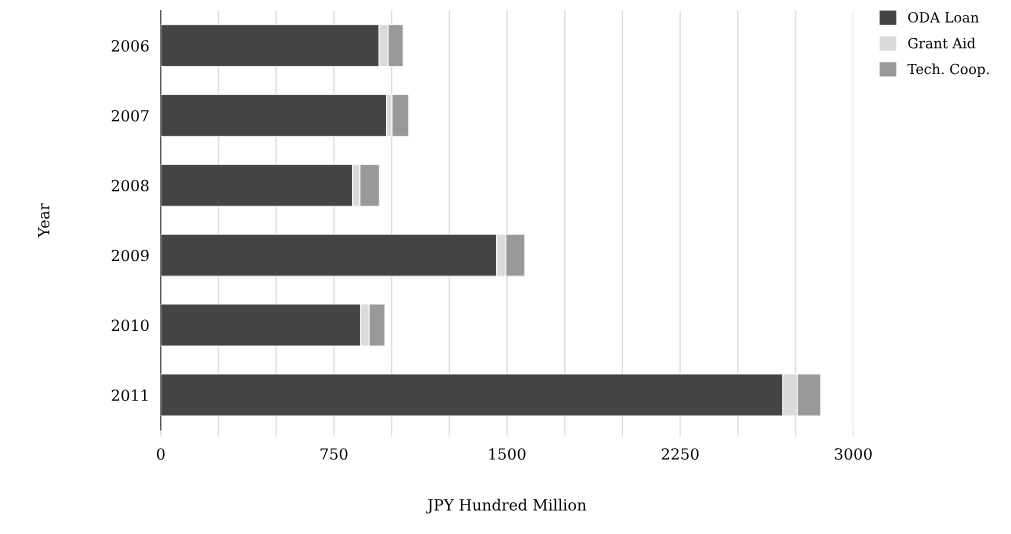 This screenshot has width=1011, height=534. Describe the element at coordinates (948, 70) in the screenshot. I see `legend-label: Tech. Coop.` at that location.